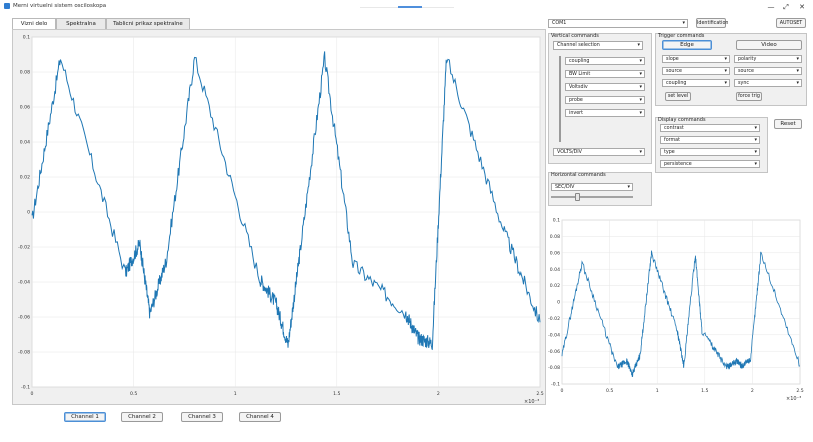 This screenshot has height=442, width=813. What do you see at coordinates (712, 23) in the screenshot?
I see `identification-button: Identification` at bounding box center [712, 23].